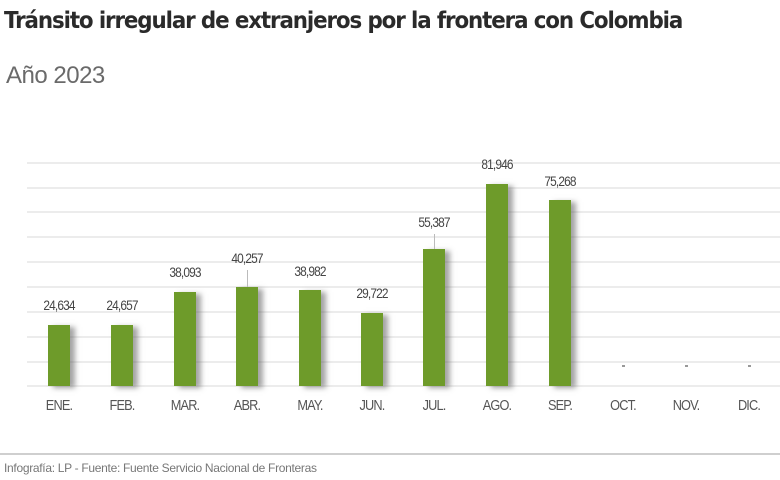  Describe the element at coordinates (122, 405) in the screenshot. I see `x-label-feb: FEB.` at that location.